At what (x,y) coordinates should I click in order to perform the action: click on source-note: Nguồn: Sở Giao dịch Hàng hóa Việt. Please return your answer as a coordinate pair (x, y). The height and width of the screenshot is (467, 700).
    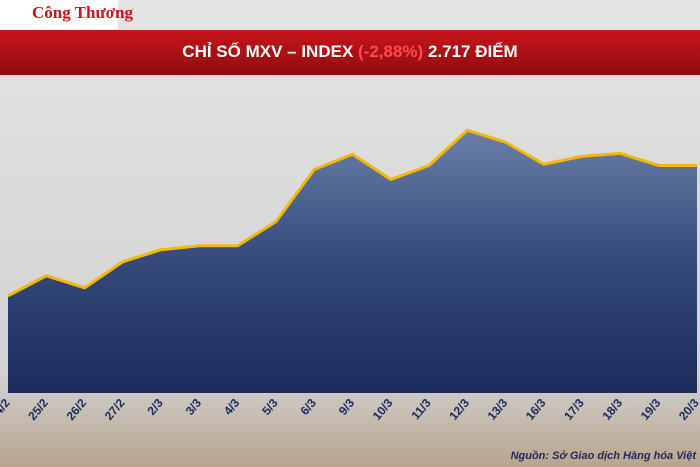
    Looking at the image, I should click on (604, 456).